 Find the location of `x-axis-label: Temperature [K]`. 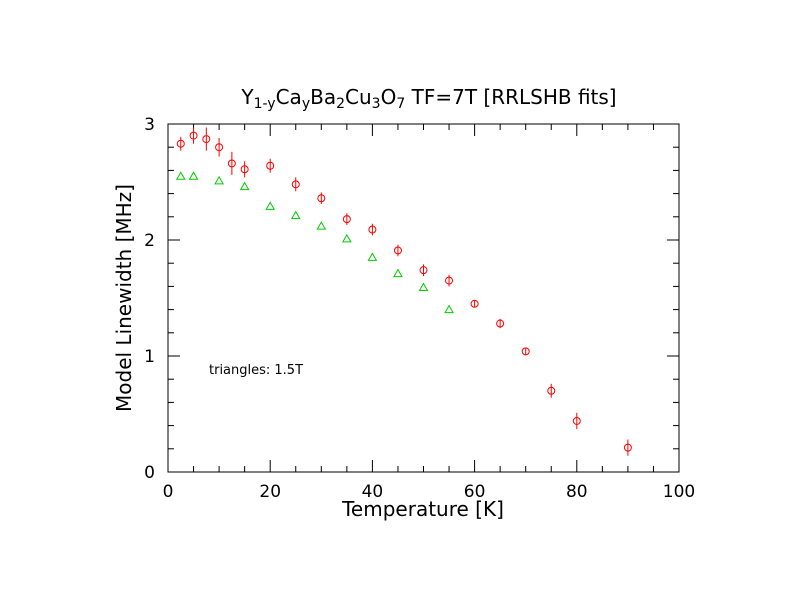

x-axis-label: Temperature [K] is located at coordinates (422, 509).